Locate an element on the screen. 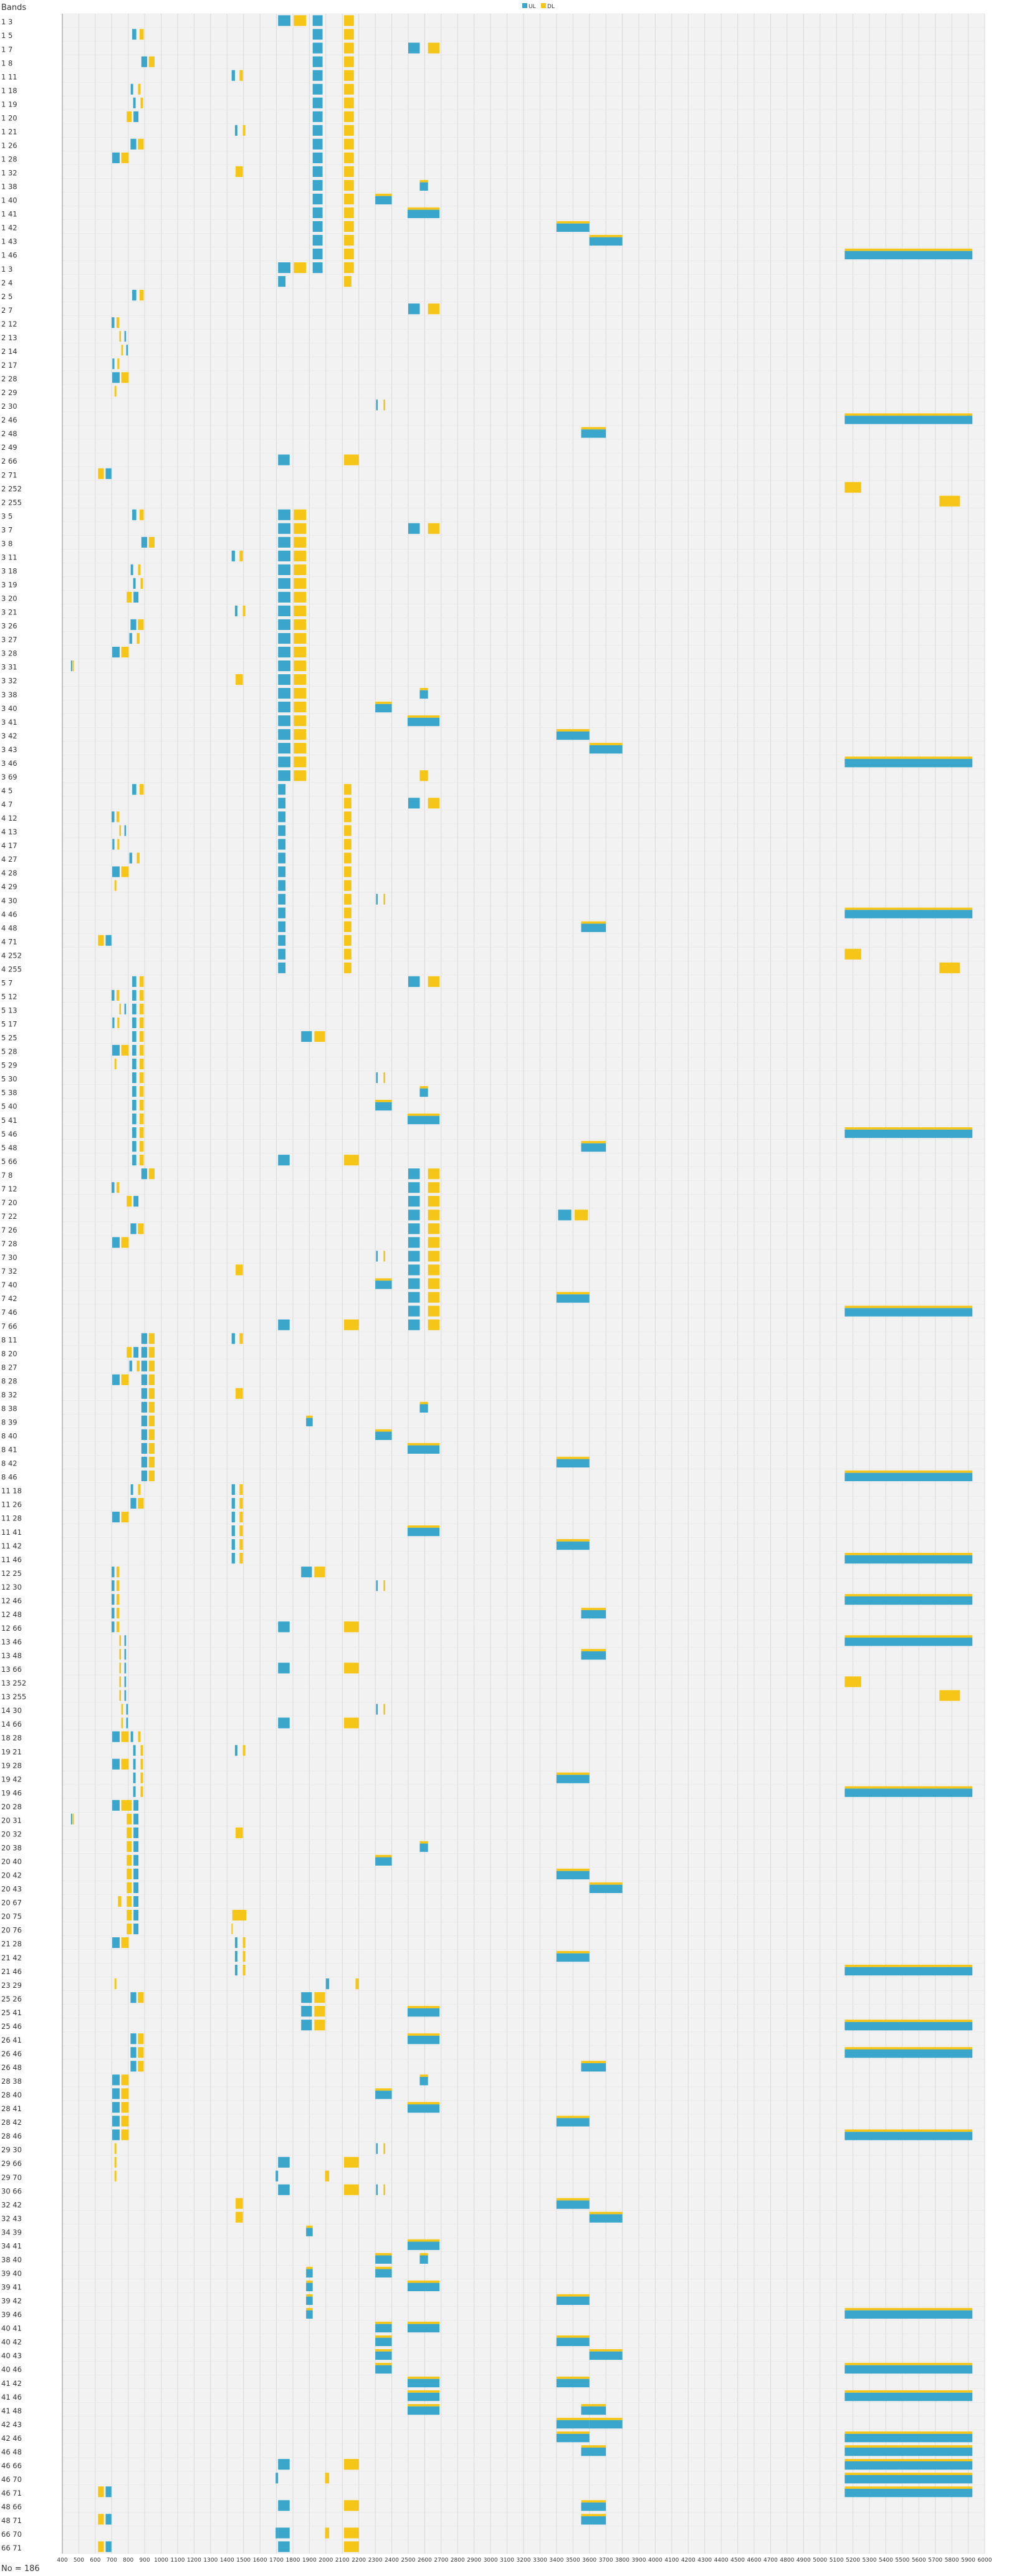 The image size is (1019, 2576). row-label: 7 30 is located at coordinates (9, 1257).